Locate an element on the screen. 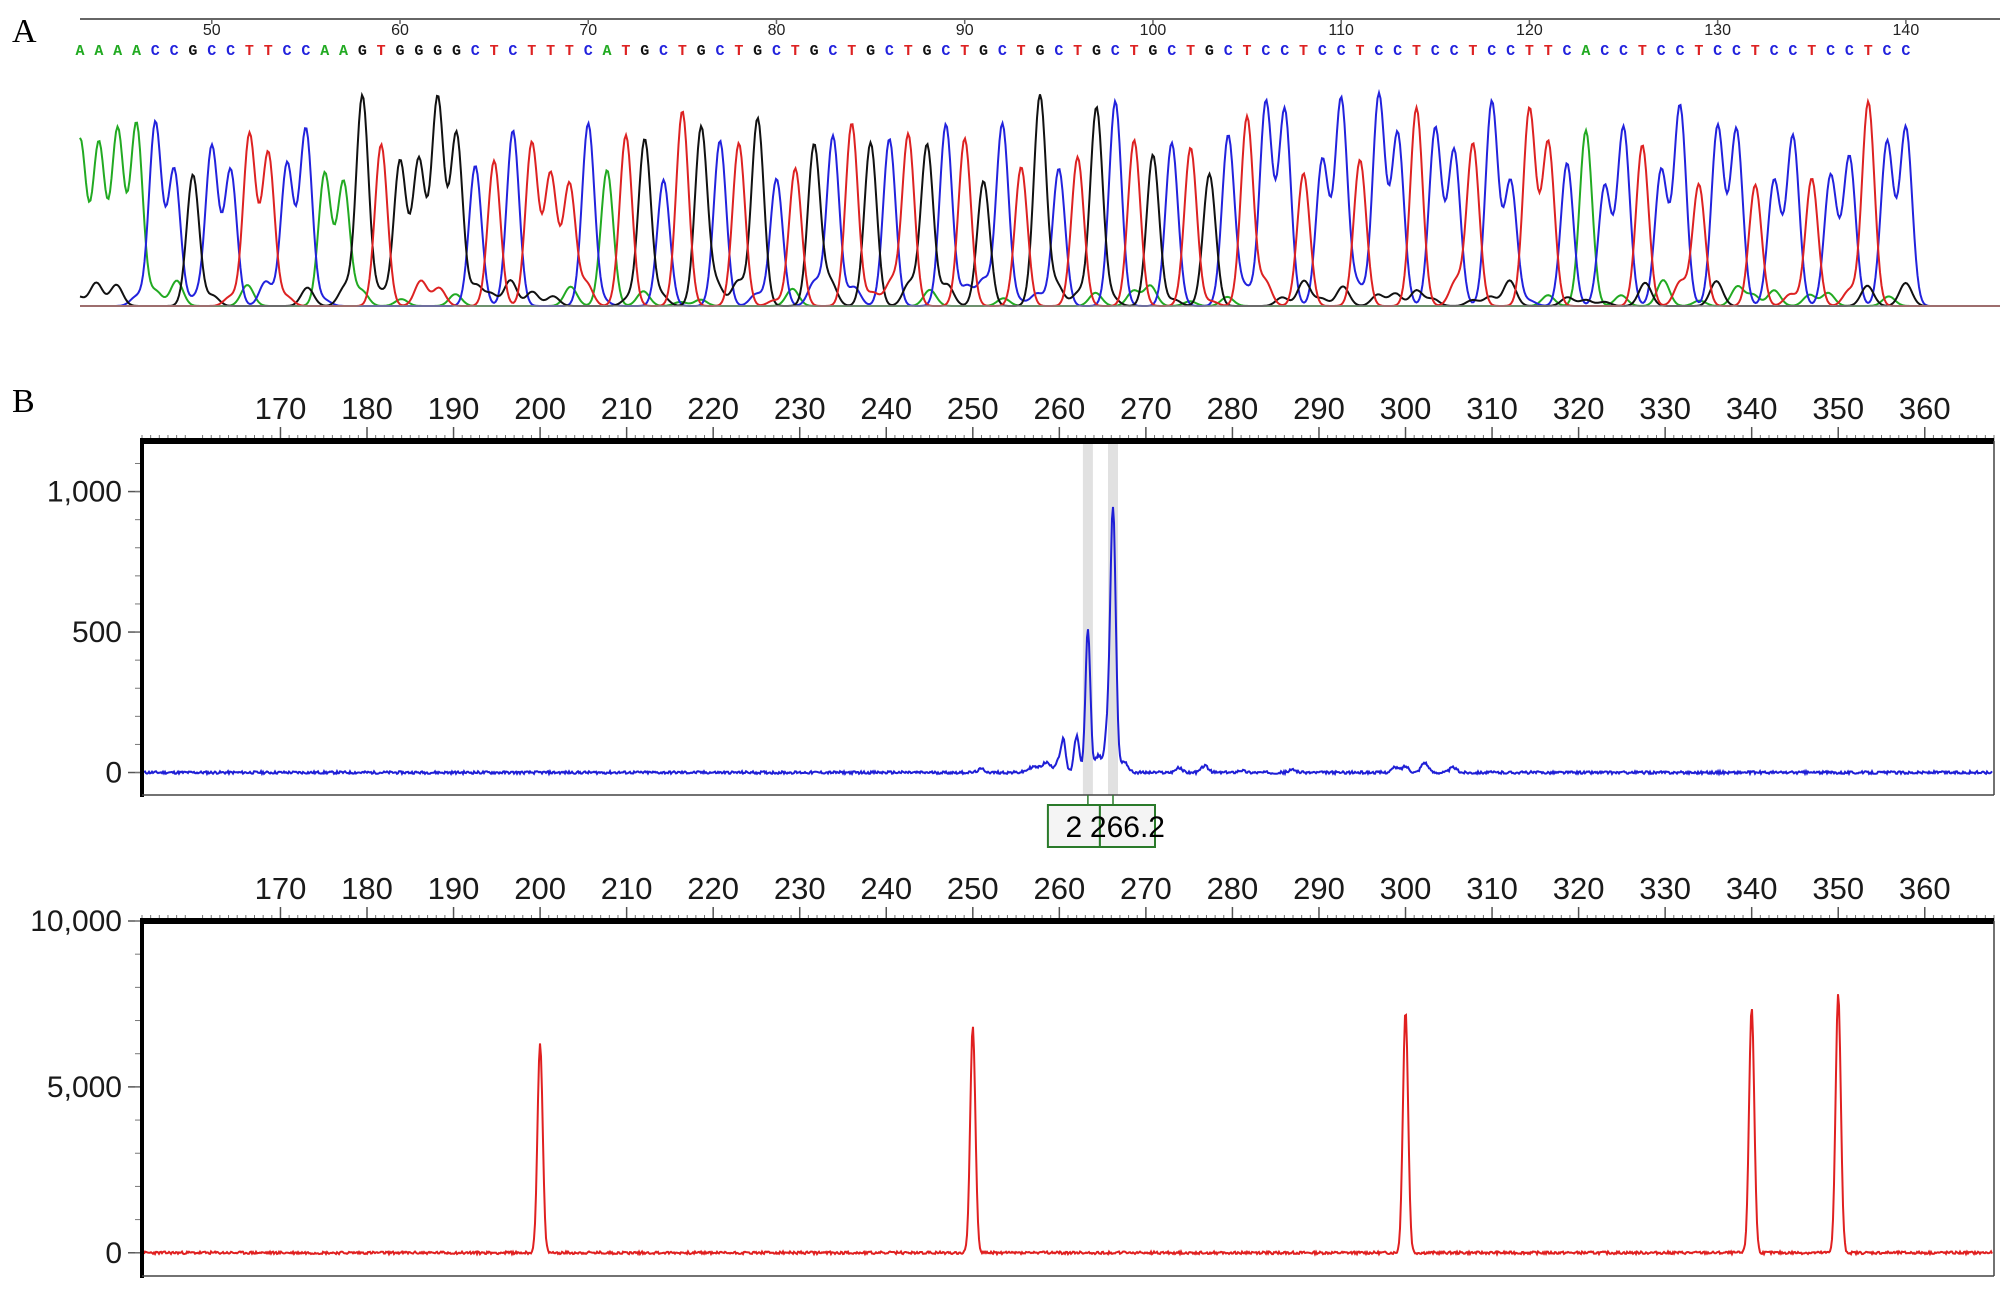  sequence-tick-label: 90 is located at coordinates (965, 30).